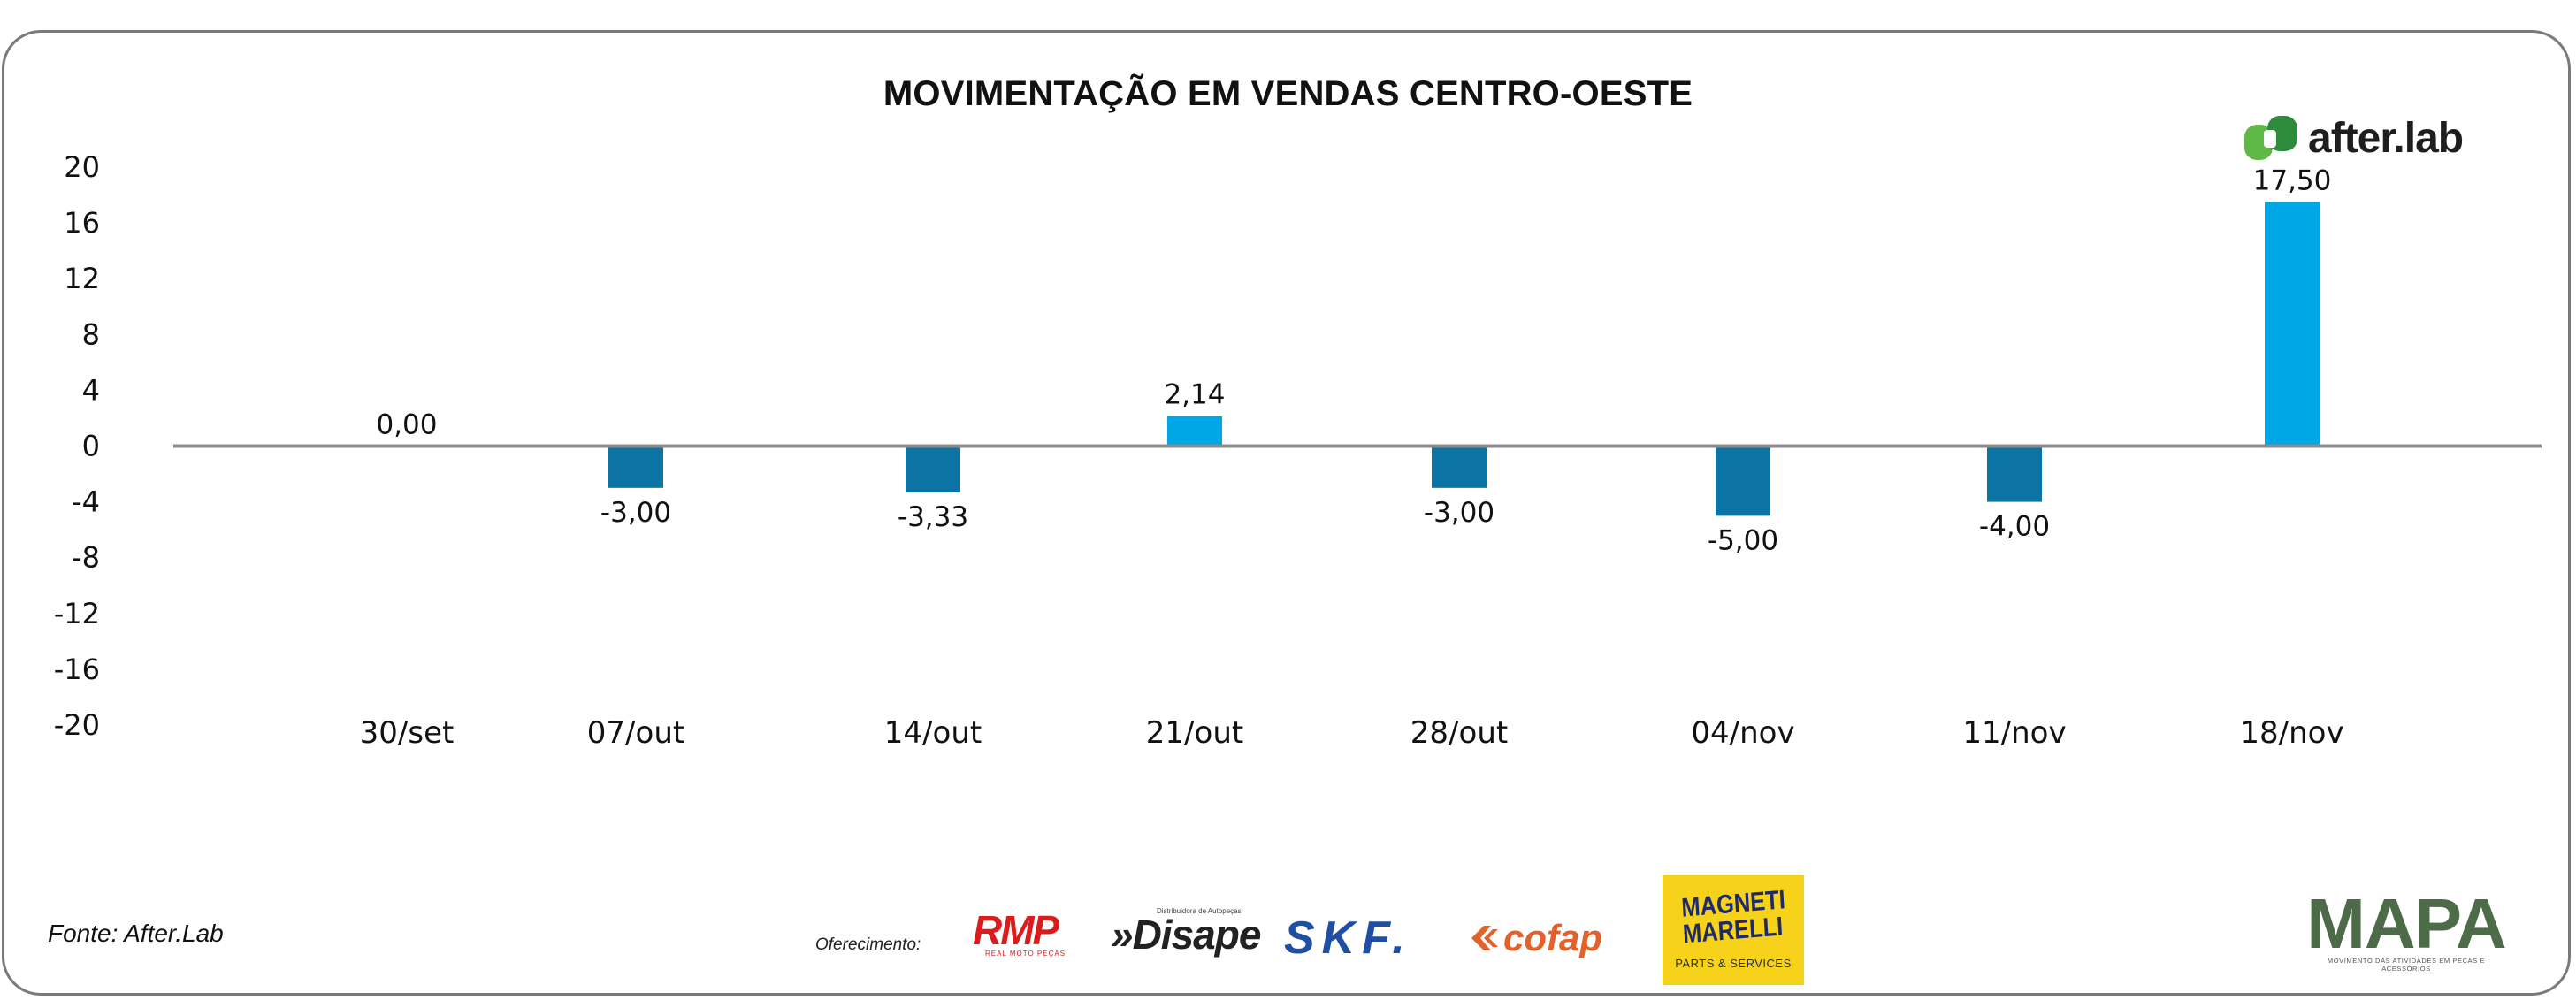 This screenshot has width=2576, height=1000. Describe the element at coordinates (82, 167) in the screenshot. I see `y-tick-label: 20` at that location.